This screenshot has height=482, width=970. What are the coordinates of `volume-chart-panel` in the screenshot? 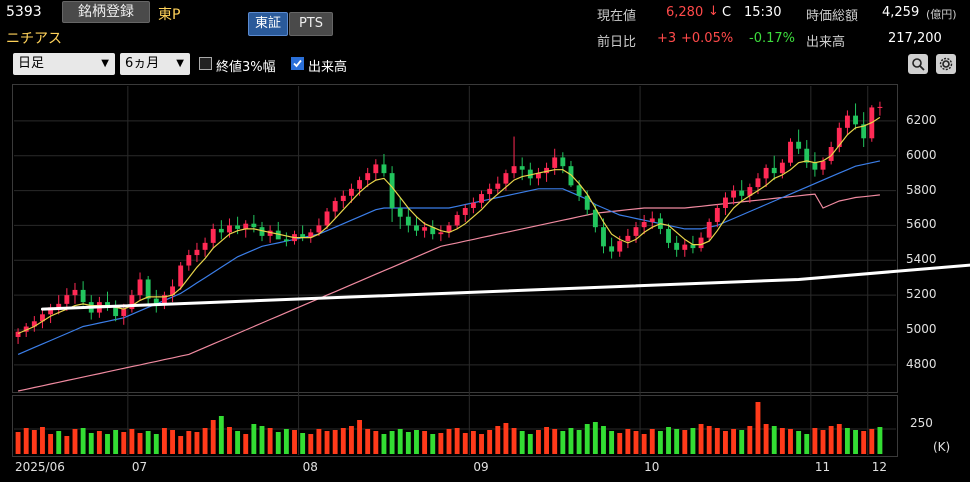 It's located at (455, 426).